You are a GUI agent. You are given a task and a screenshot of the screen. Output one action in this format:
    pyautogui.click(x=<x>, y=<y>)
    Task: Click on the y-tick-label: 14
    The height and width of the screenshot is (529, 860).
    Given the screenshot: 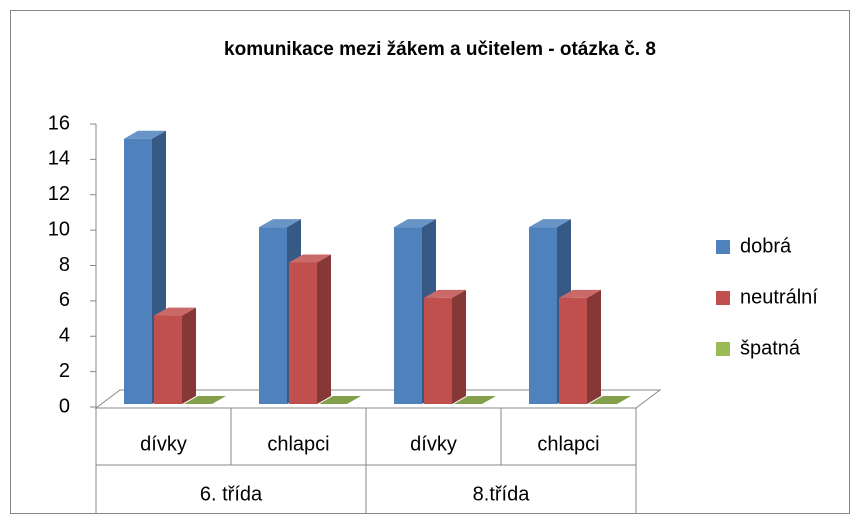 What is the action you would take?
    pyautogui.click(x=59, y=159)
    